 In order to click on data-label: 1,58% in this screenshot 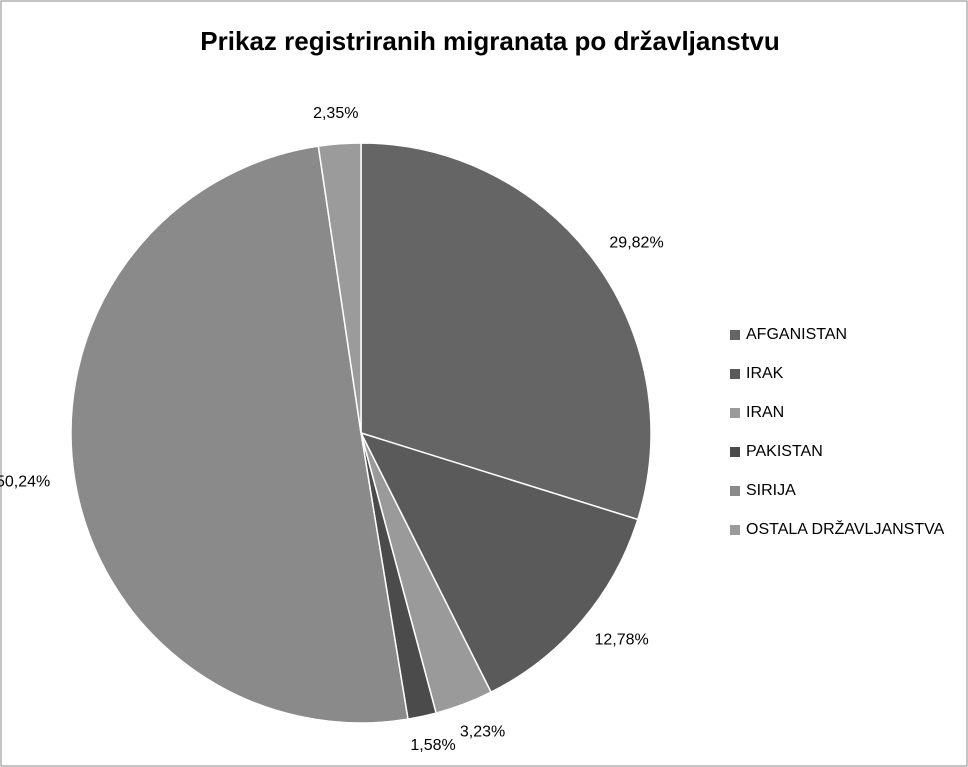, I will do `click(432, 745)`.